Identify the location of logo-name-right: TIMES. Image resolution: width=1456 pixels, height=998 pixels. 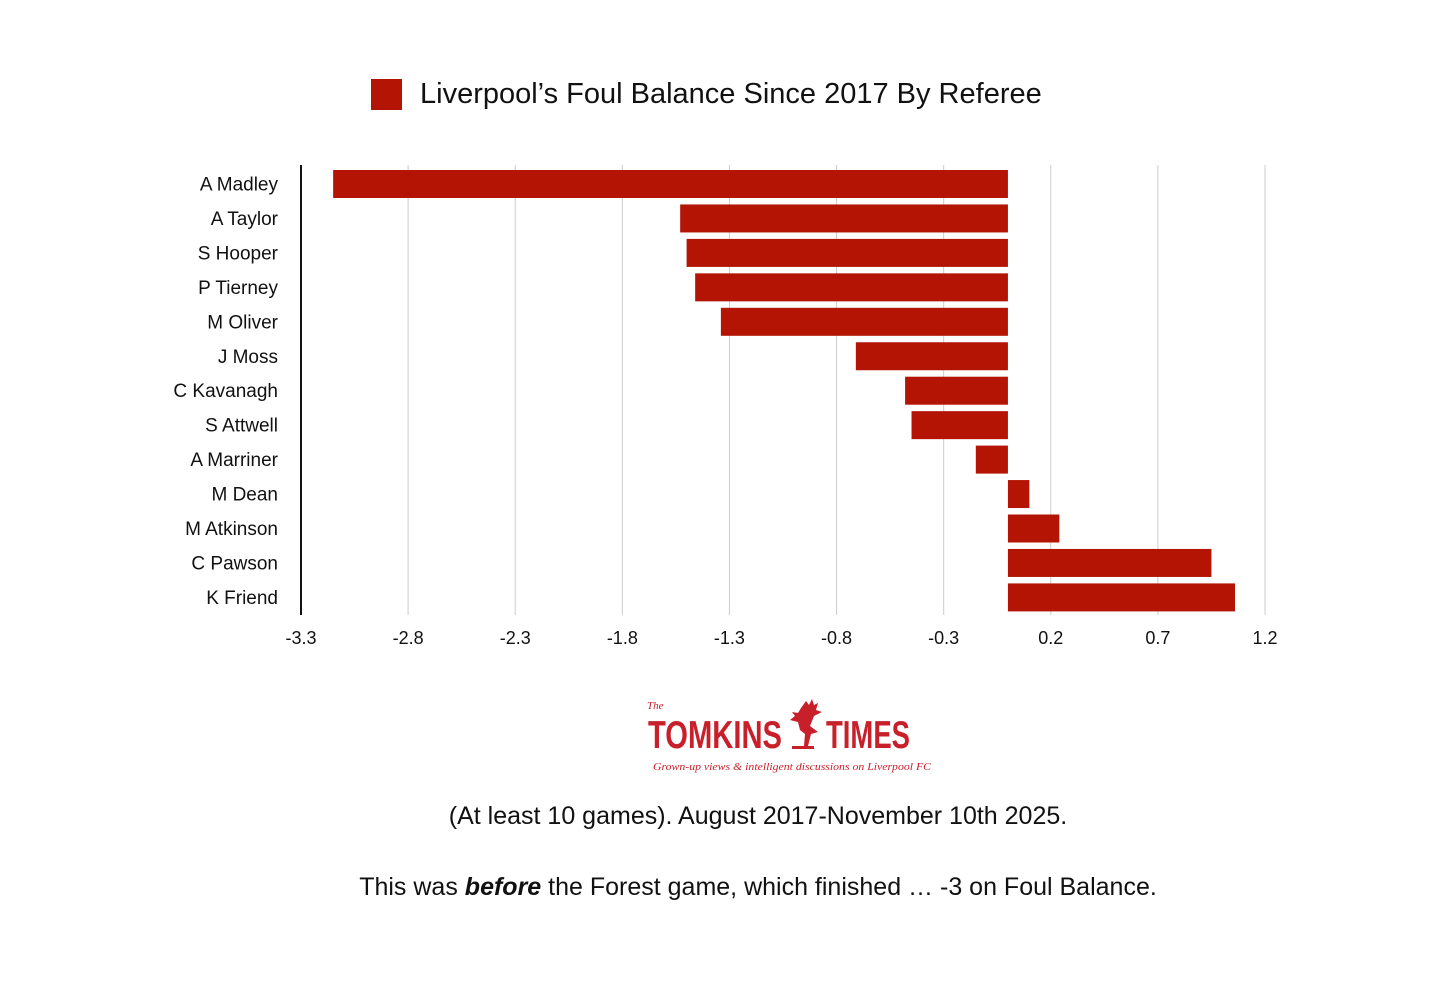
(868, 735).